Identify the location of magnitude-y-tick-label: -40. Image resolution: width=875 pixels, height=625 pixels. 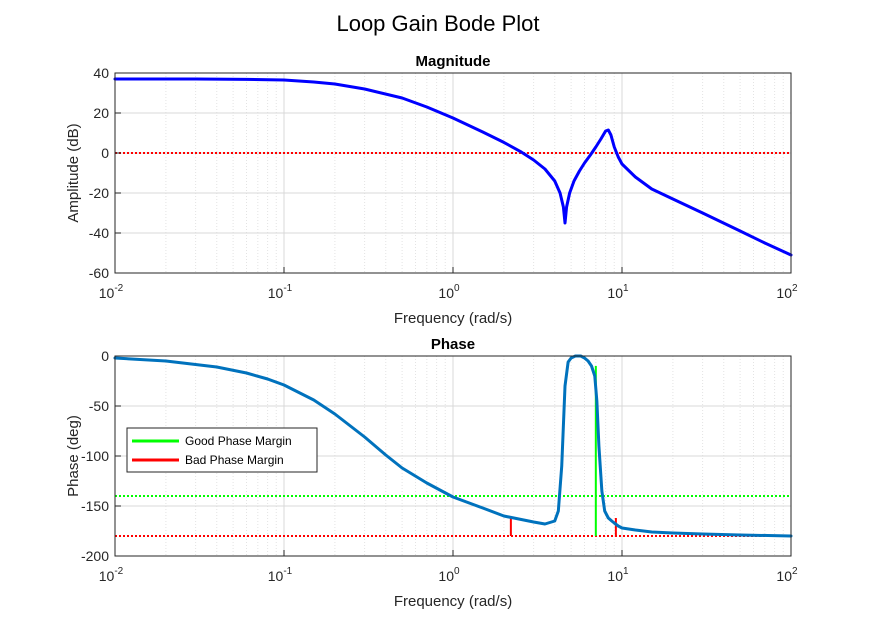
(99, 233).